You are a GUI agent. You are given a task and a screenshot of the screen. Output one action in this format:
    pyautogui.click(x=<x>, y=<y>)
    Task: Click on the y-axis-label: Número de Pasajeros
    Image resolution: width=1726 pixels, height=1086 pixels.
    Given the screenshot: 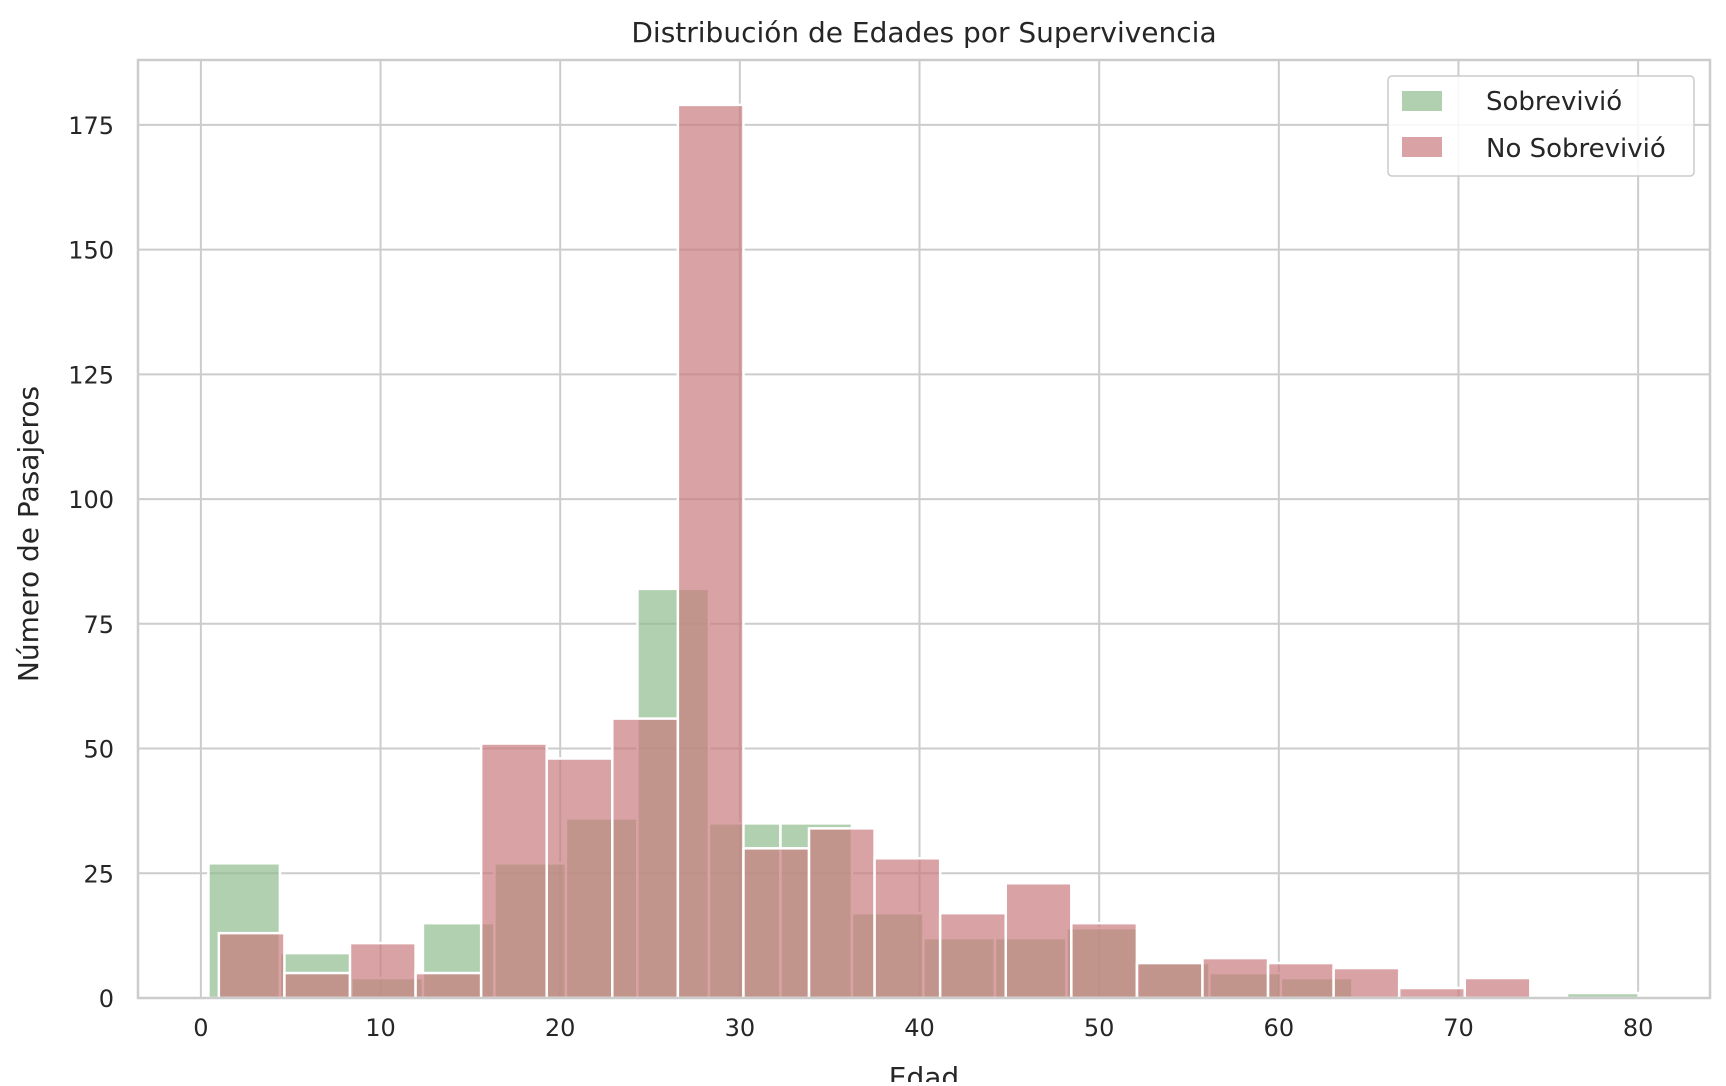 What is the action you would take?
    pyautogui.click(x=28, y=534)
    